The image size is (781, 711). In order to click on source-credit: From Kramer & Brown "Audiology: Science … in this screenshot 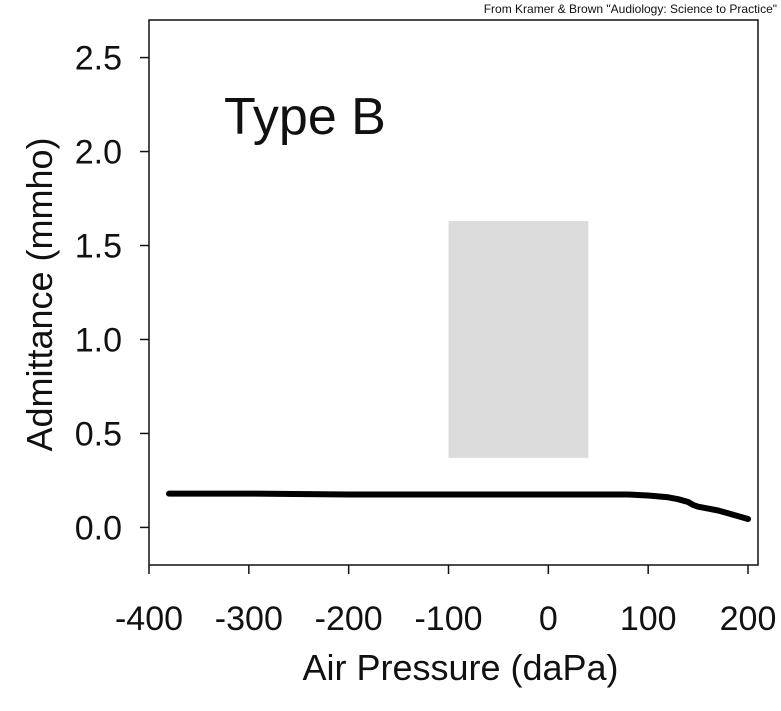, I will do `click(630, 9)`.